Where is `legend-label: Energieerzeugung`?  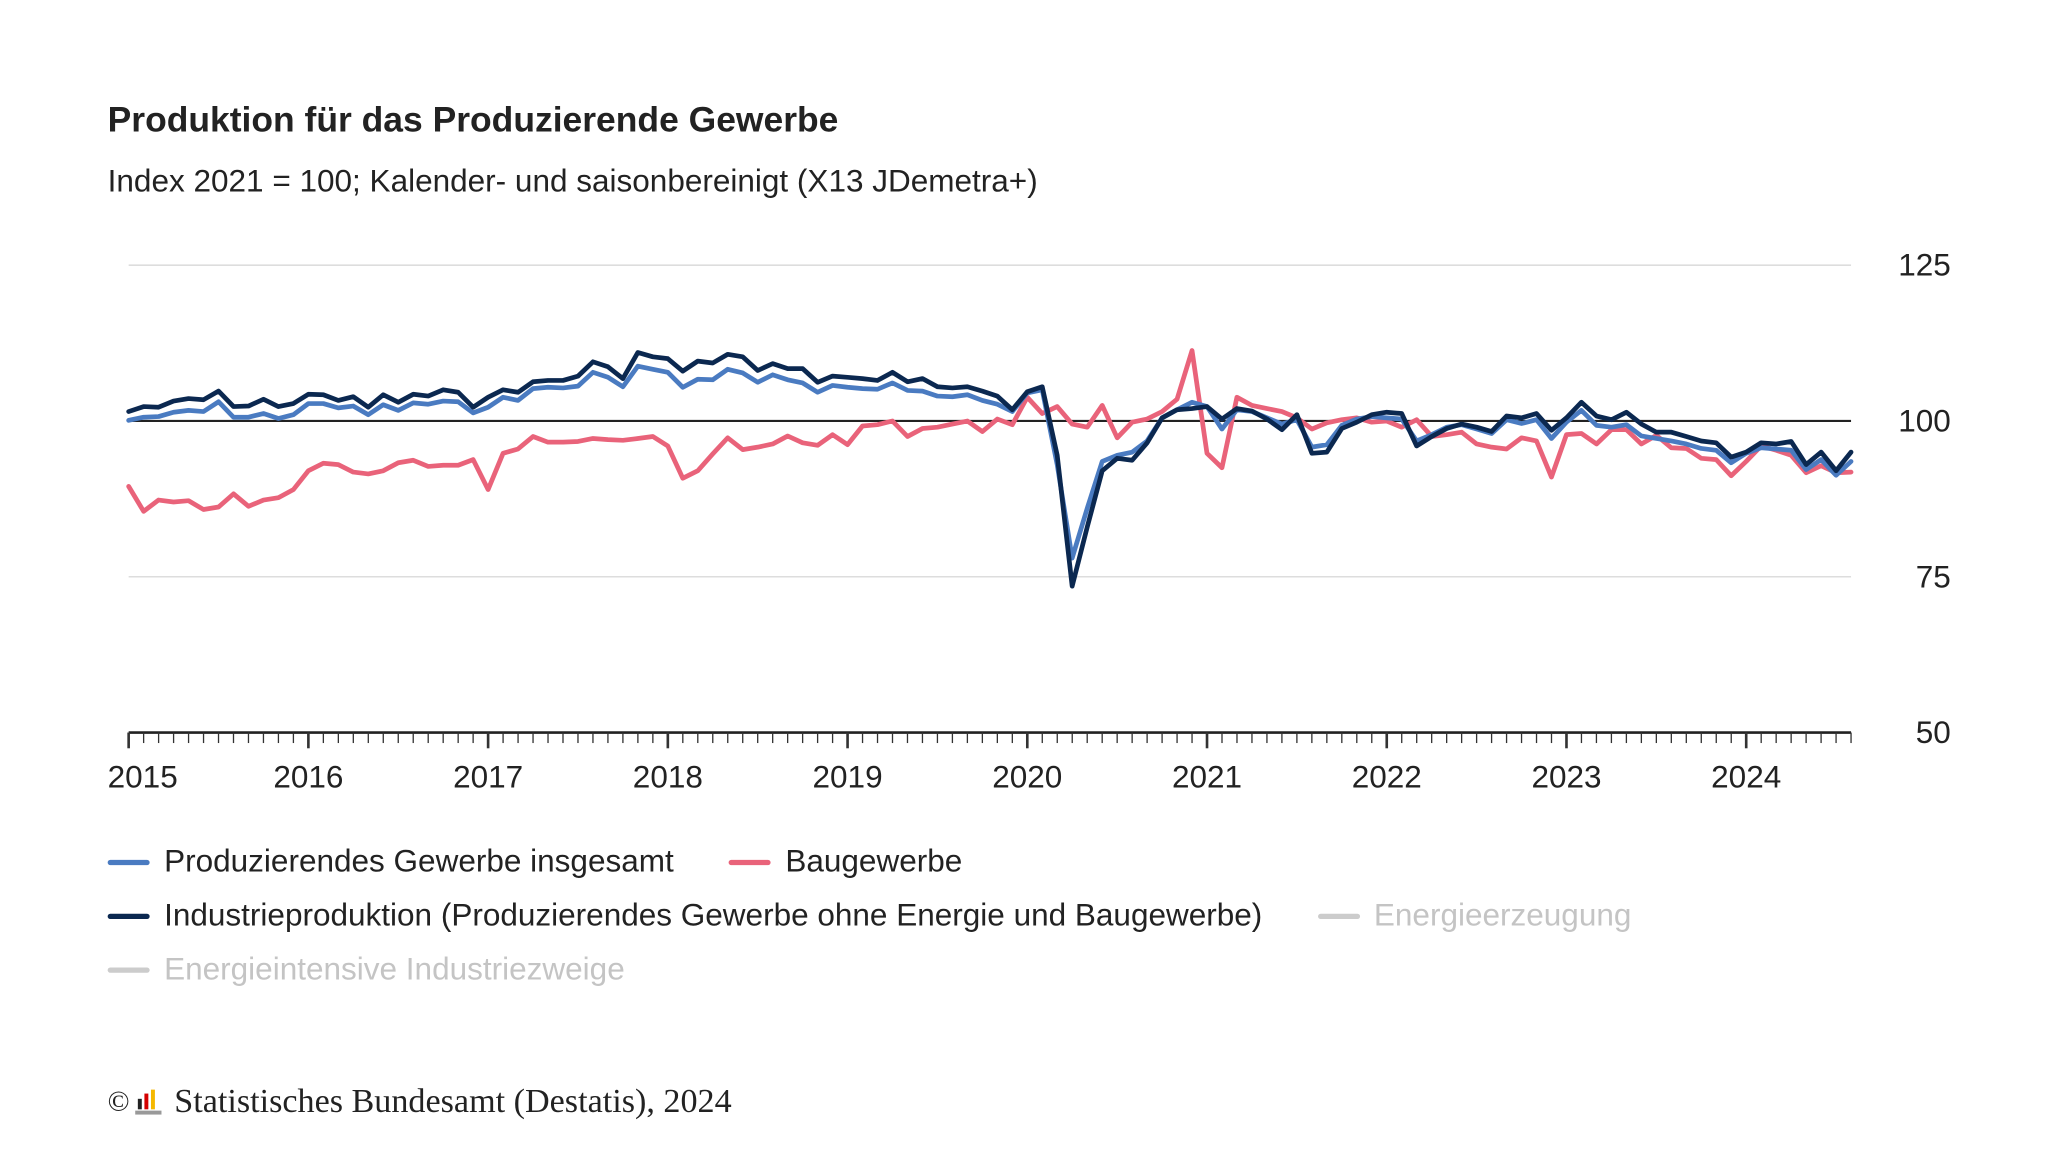 legend-label: Energieerzeugung is located at coordinates (1502, 915).